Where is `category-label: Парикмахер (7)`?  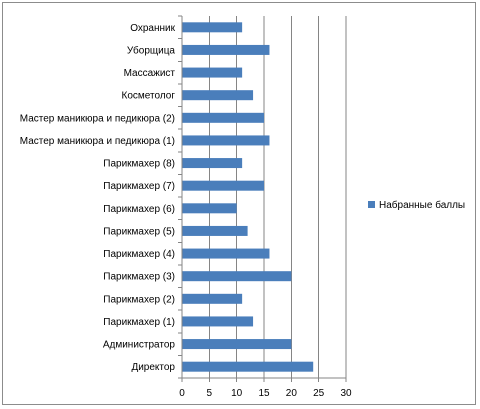 category-label: Парикмахер (7) is located at coordinates (139, 186).